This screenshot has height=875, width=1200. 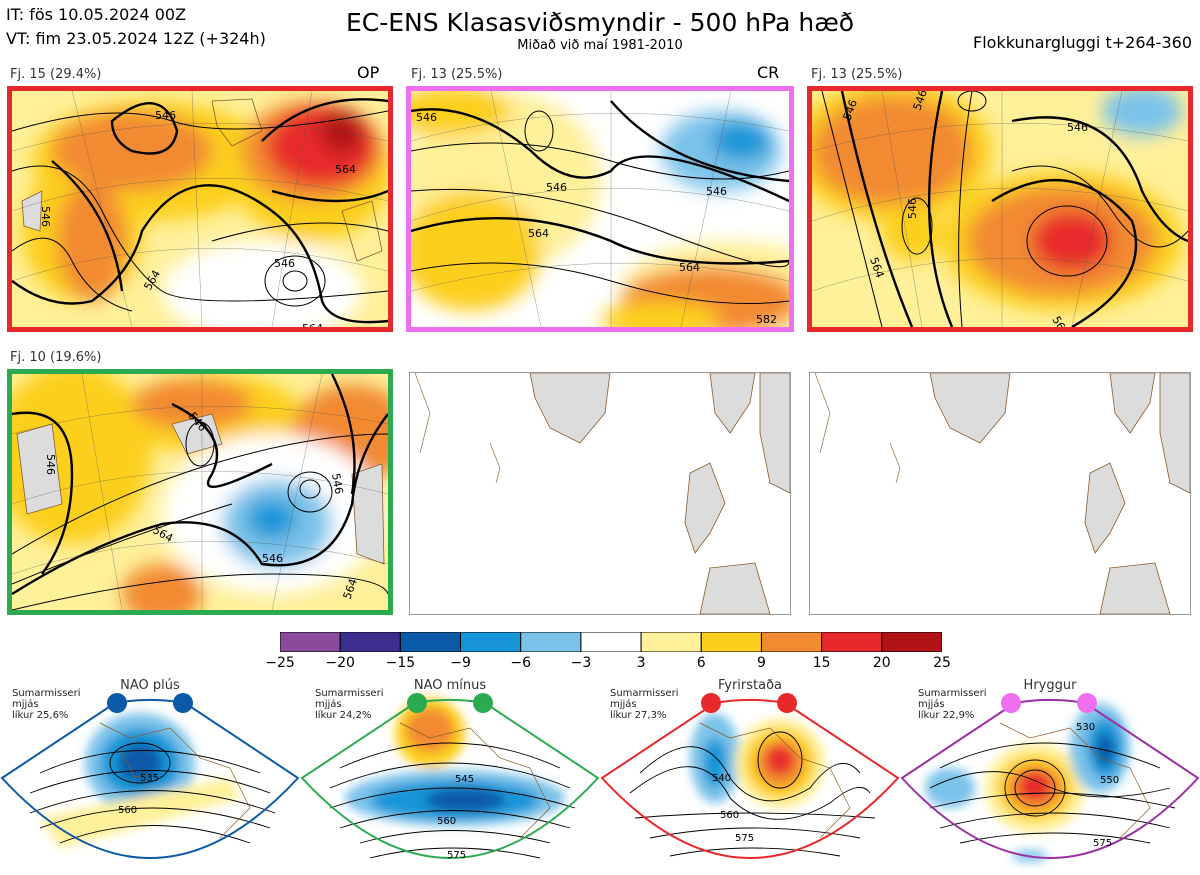 What do you see at coordinates (56, 357) in the screenshot?
I see `cluster-4-label: Fj. 10 (19.6%)` at bounding box center [56, 357].